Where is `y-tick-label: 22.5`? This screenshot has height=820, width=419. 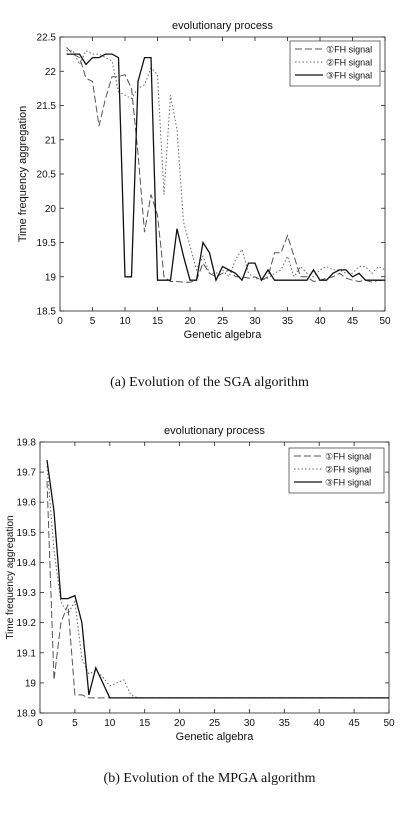
y-tick-label: 22.5 is located at coordinates (47, 38).